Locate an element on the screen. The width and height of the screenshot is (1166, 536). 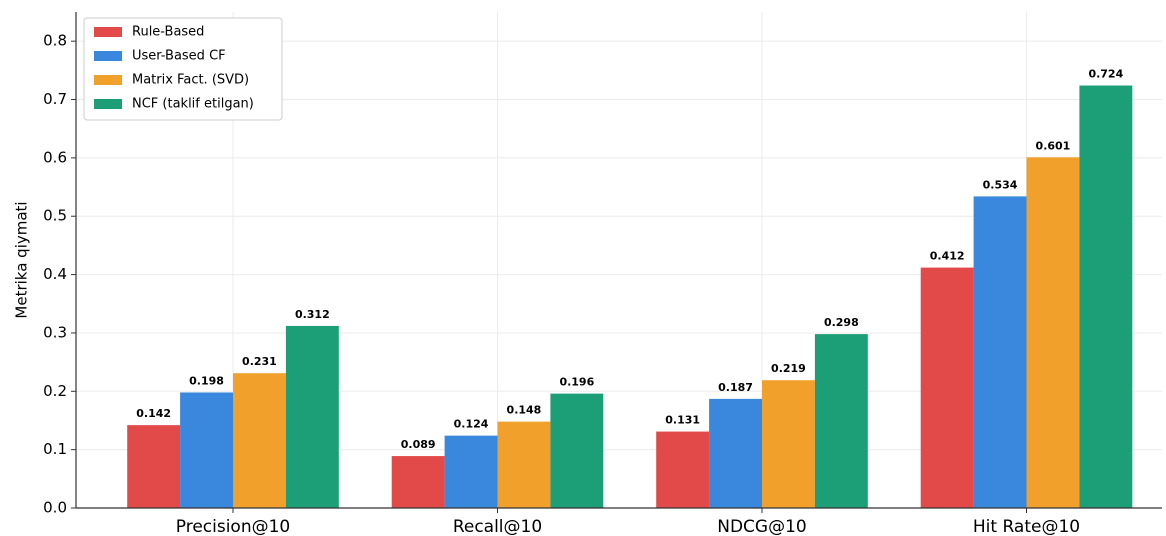
value-label: 0.312 is located at coordinates (312, 314).